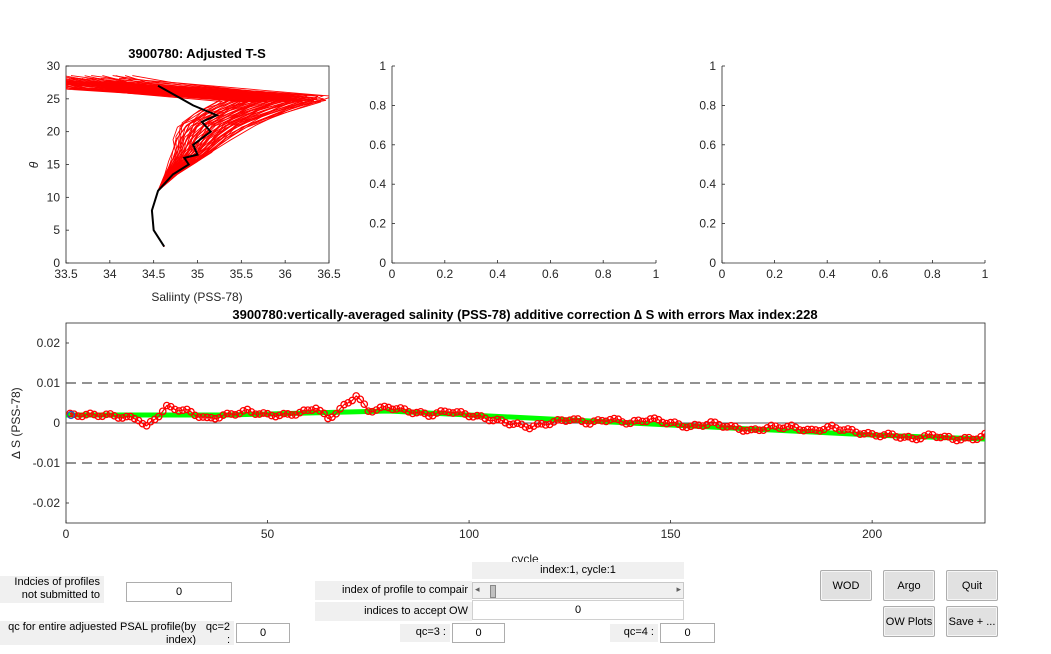 The height and width of the screenshot is (654, 1051). I want to click on empty2-xtick-label: 0, so click(722, 274).